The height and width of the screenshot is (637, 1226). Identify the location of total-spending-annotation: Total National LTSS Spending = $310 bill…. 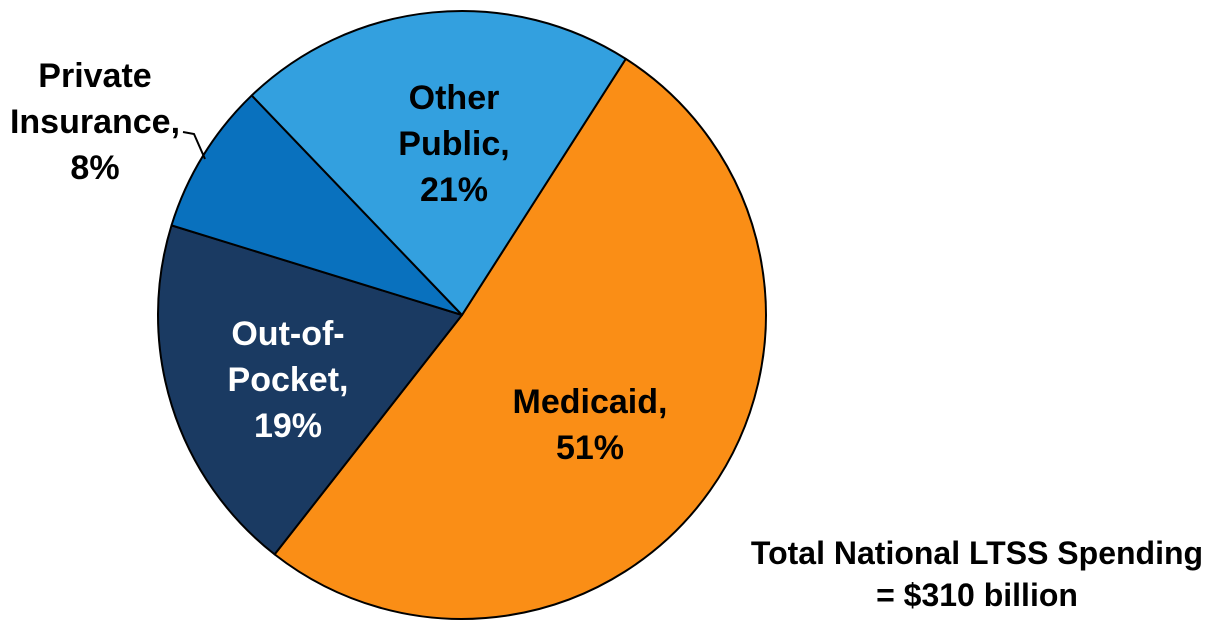
(977, 574).